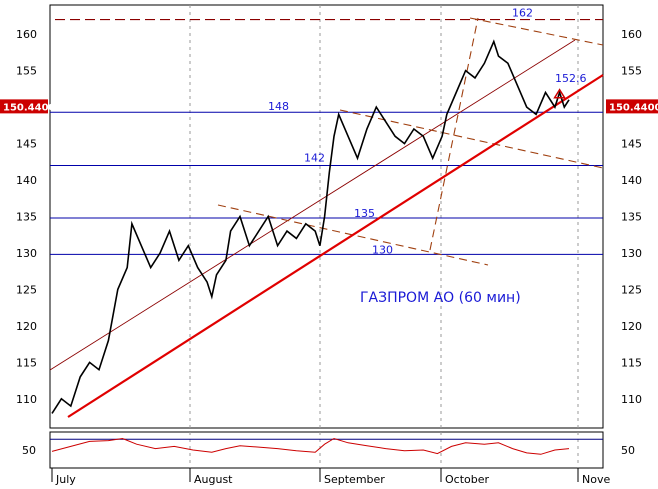  Describe the element at coordinates (631, 362) in the screenshot. I see `y-tick-right: 115` at that location.